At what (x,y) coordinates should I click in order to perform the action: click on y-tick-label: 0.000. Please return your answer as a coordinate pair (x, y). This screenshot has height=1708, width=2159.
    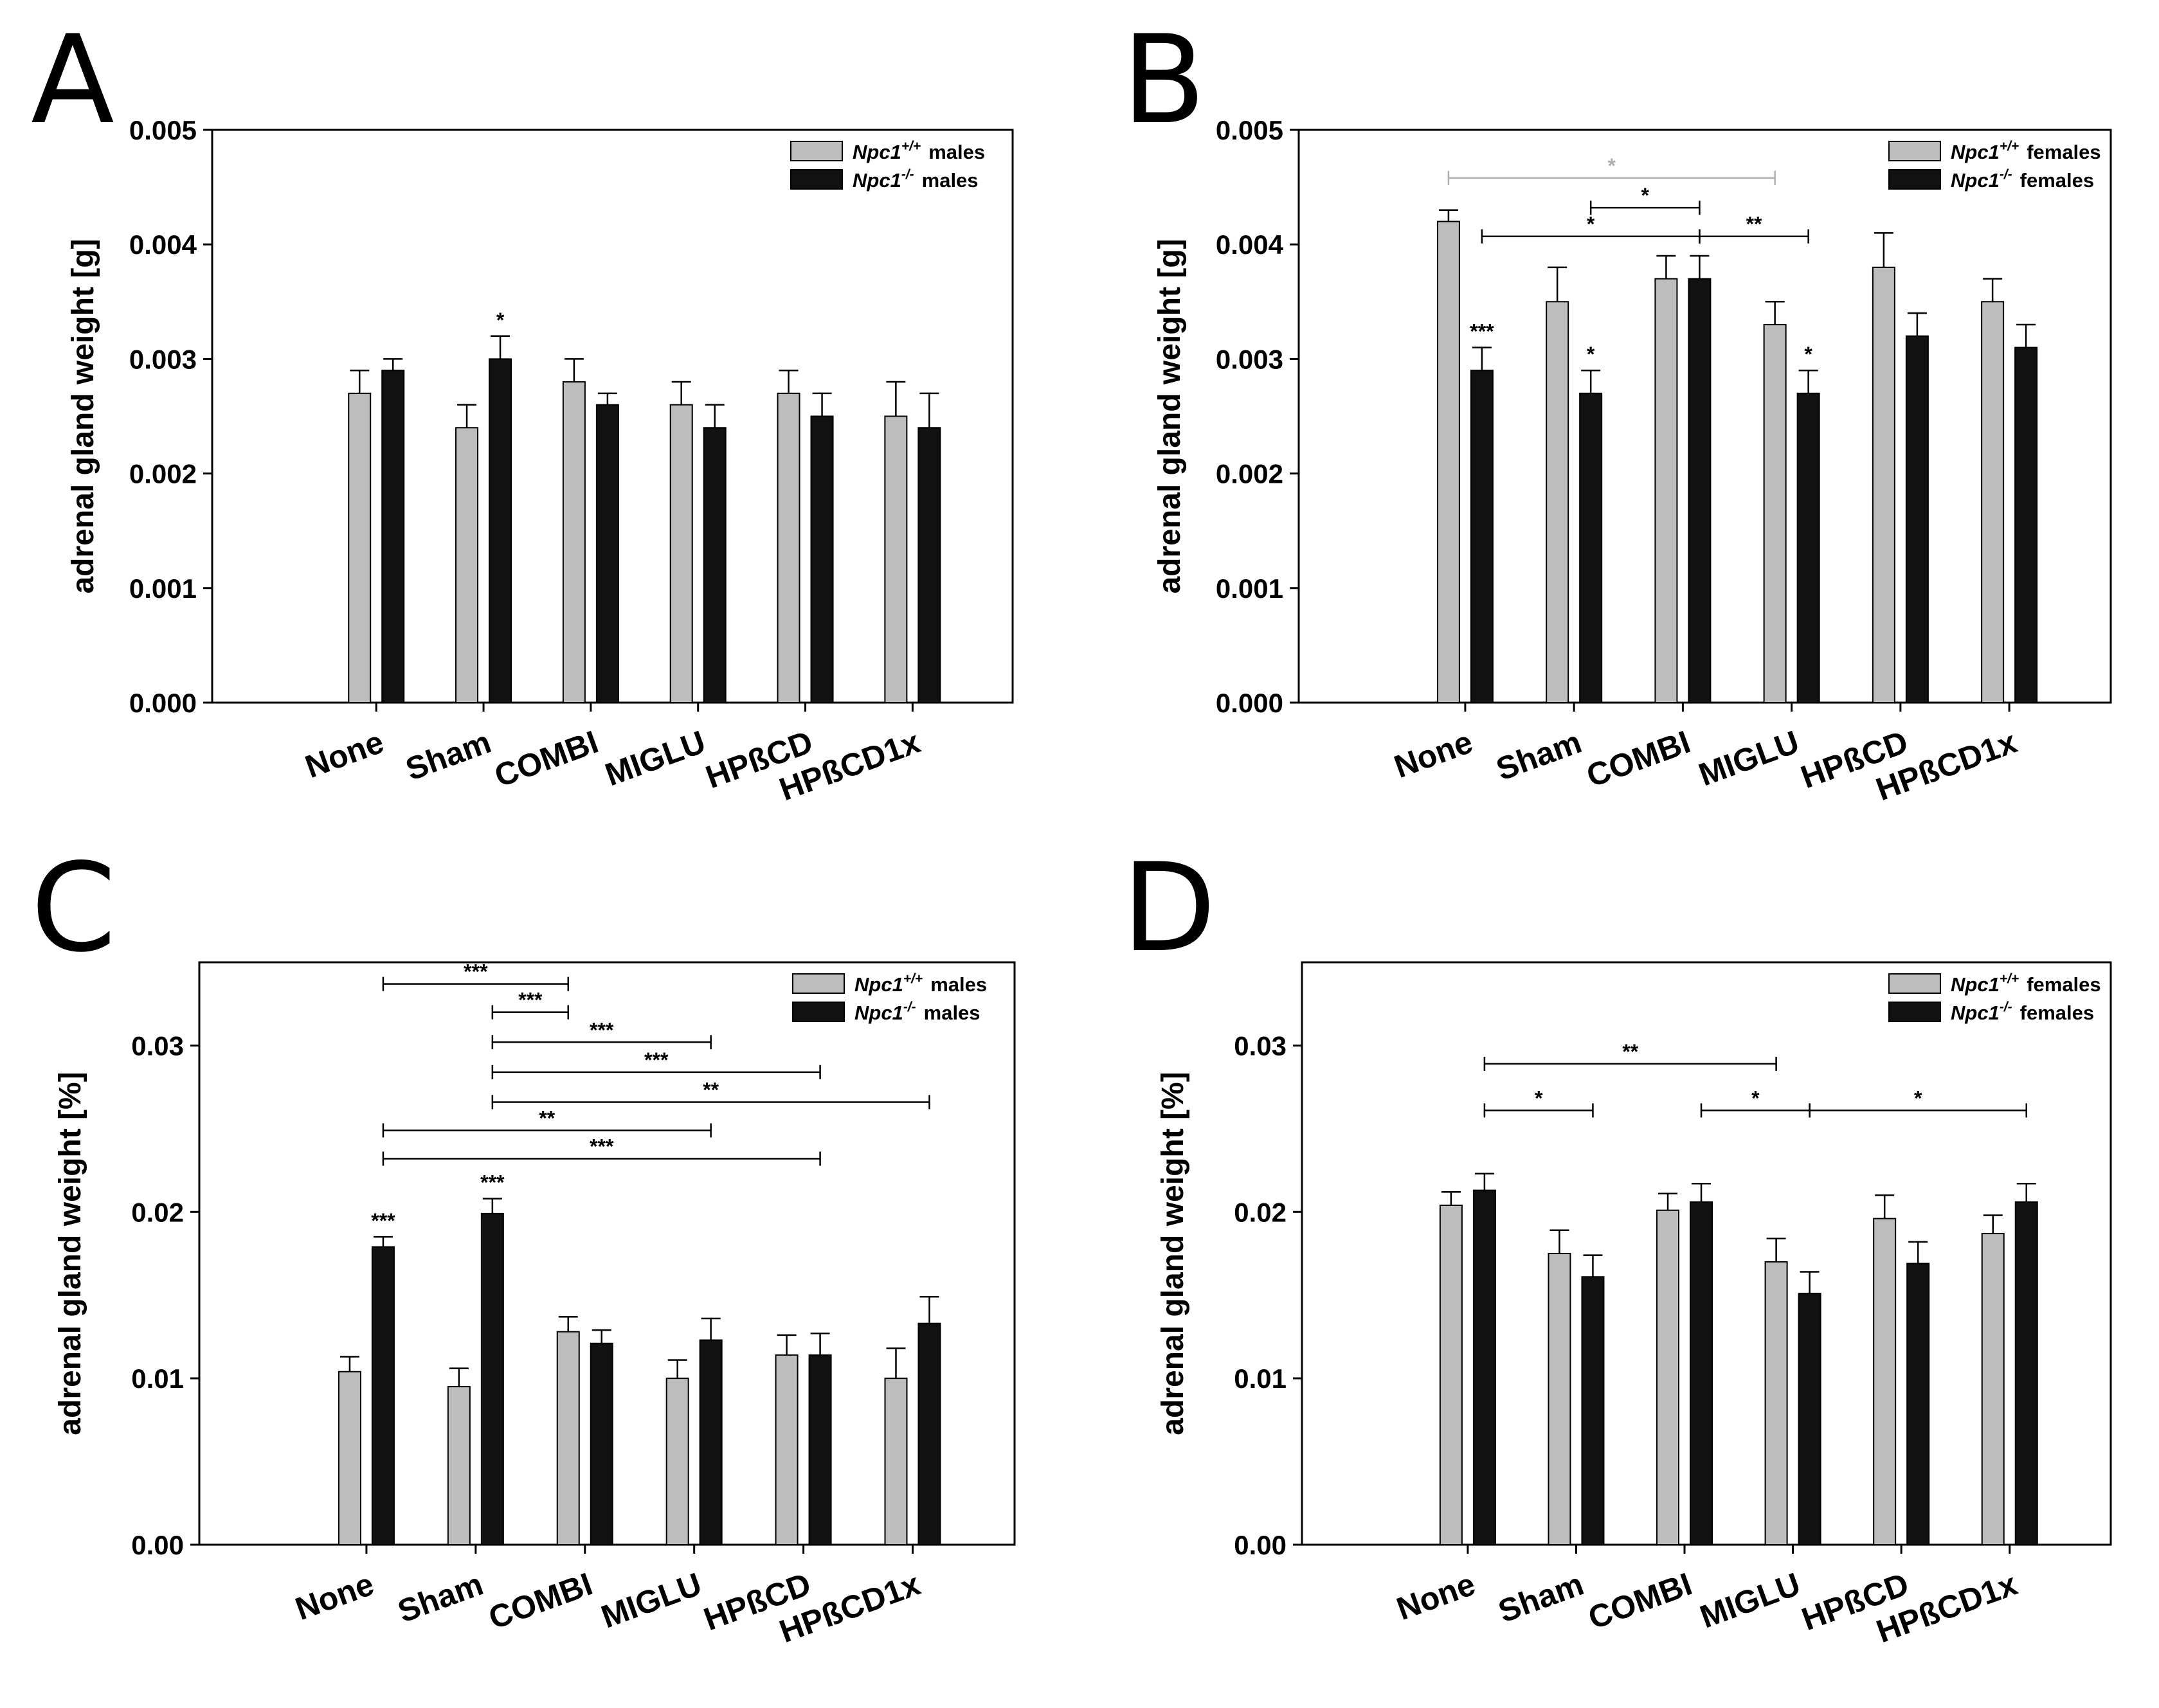
    Looking at the image, I should click on (163, 703).